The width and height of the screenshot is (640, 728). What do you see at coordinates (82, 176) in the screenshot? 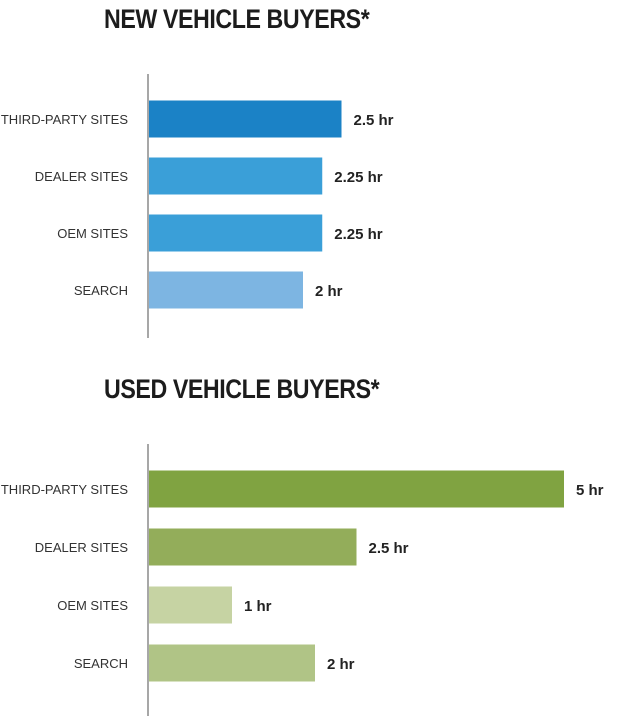
I see `category-label-new-dealer-sites: DEALER SITES` at bounding box center [82, 176].